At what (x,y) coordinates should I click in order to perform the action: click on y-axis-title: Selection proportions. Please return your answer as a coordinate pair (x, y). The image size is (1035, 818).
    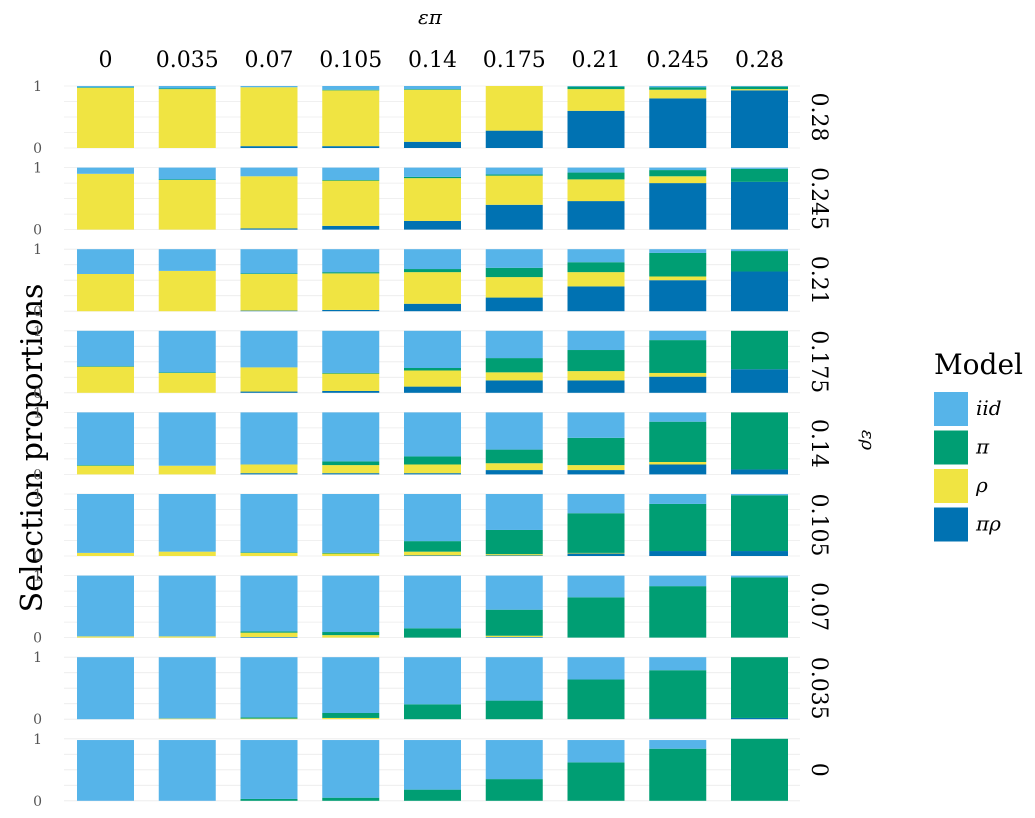
    Looking at the image, I should click on (32, 448).